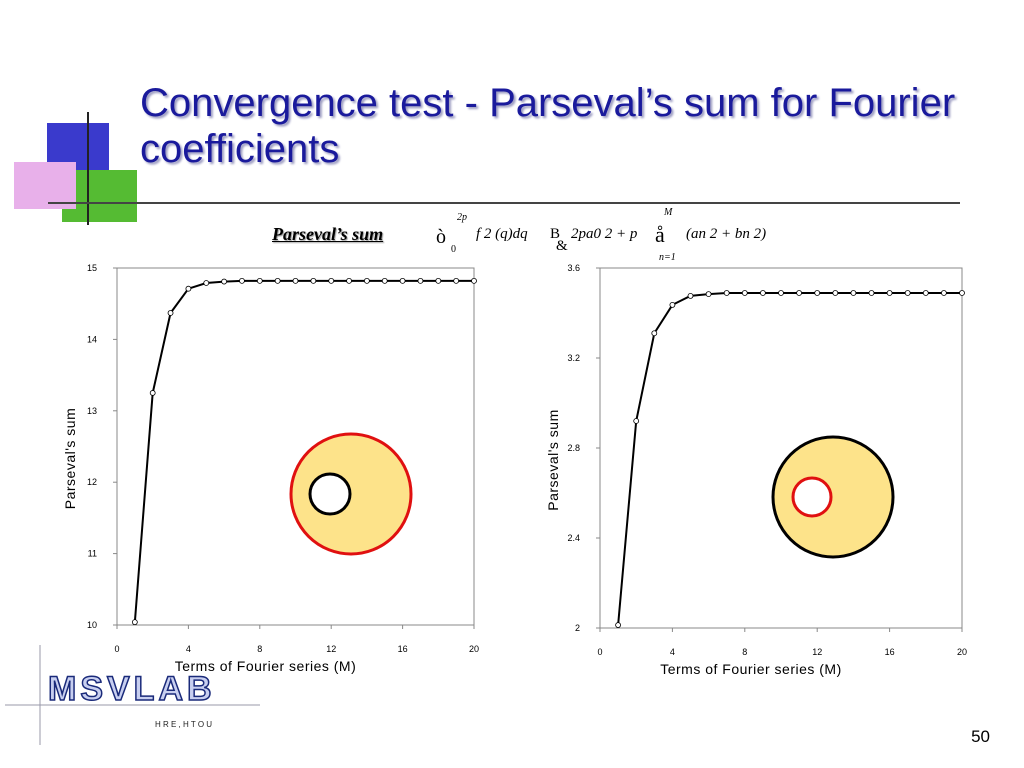 The height and width of the screenshot is (768, 1024). What do you see at coordinates (92, 339) in the screenshot?
I see `y-tick-label: 14` at bounding box center [92, 339].